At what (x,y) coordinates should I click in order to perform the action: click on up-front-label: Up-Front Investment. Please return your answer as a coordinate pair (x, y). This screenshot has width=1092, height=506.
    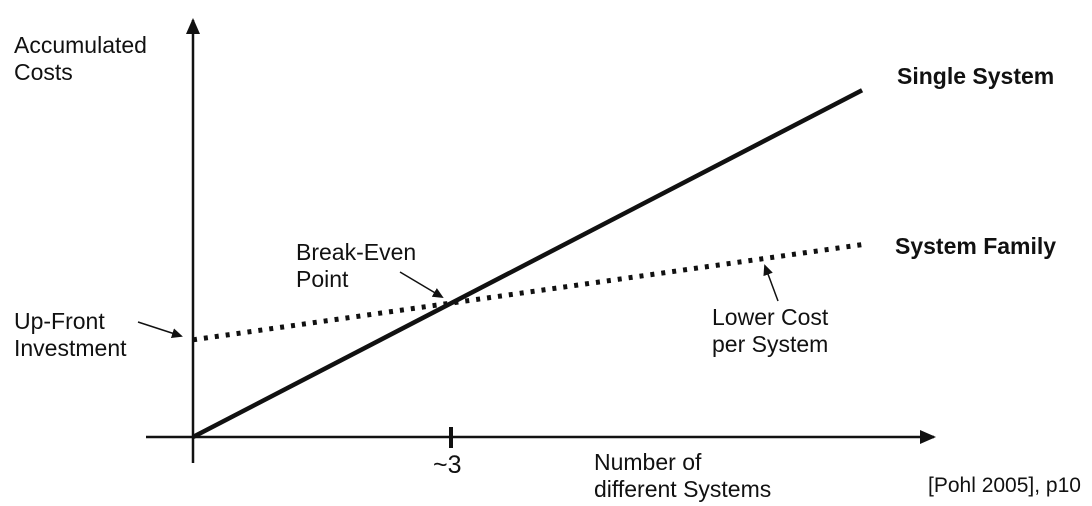
    Looking at the image, I should click on (70, 334).